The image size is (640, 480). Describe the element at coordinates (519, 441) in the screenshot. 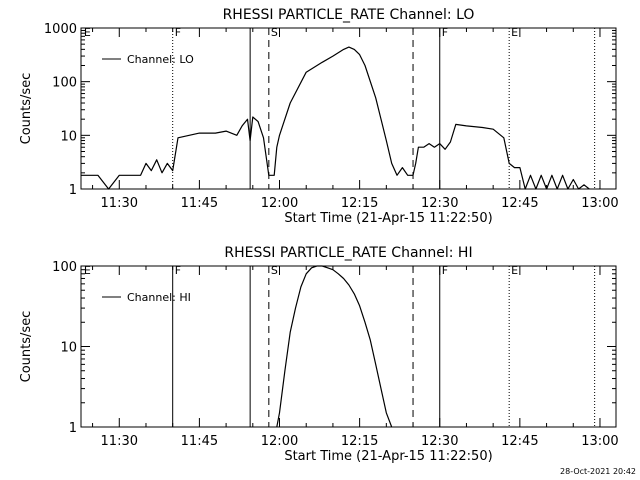

I see `panel2-x-tick-label: 12:45` at that location.